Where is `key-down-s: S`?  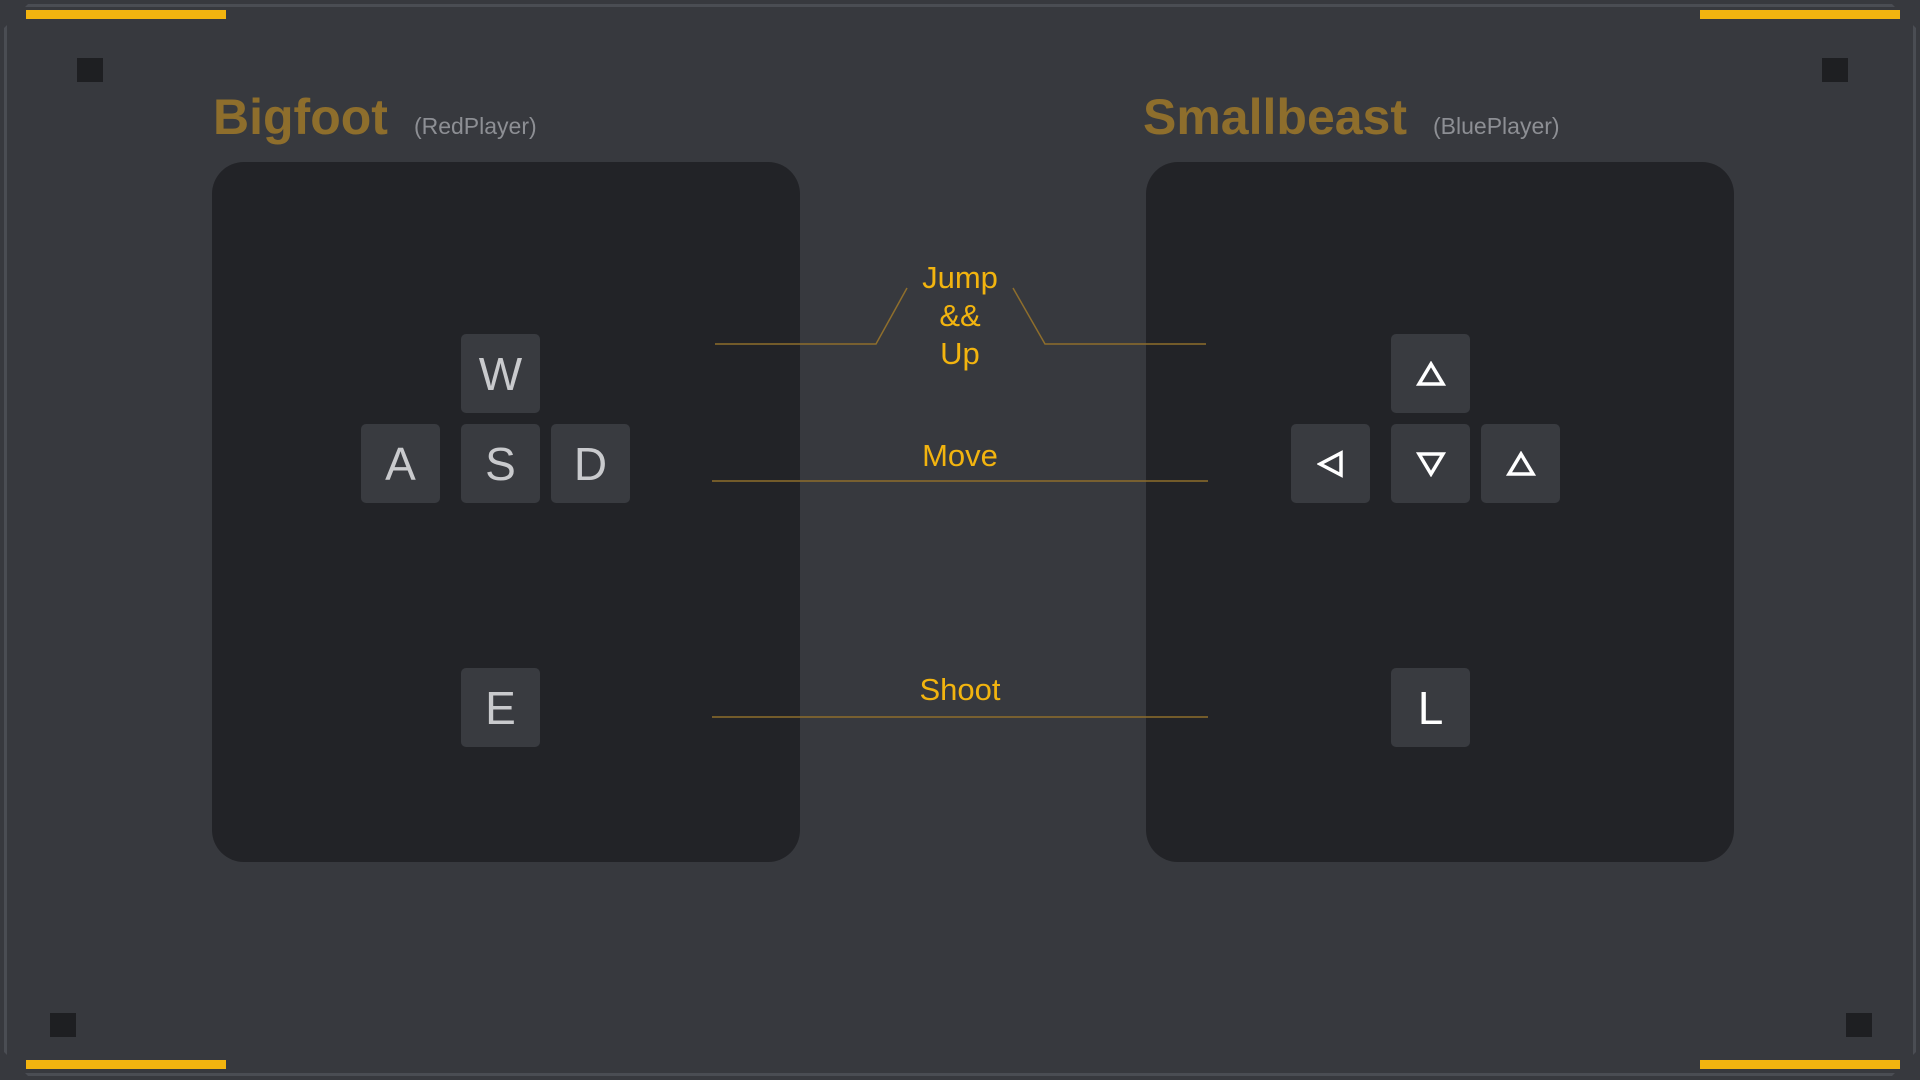 key-down-s: S is located at coordinates (500, 463).